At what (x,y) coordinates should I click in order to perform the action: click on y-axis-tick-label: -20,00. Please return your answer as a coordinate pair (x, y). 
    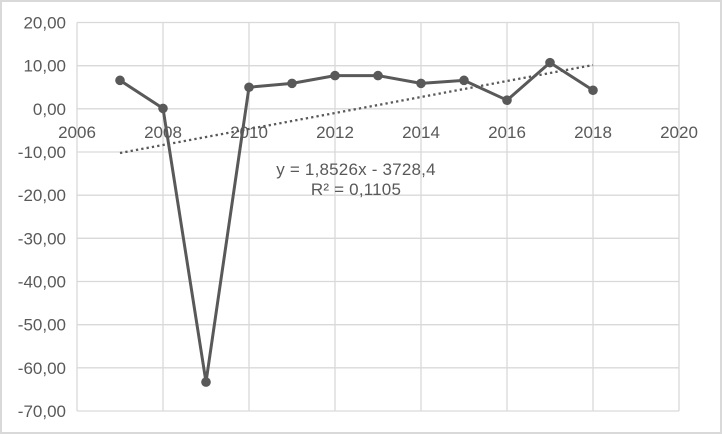
    Looking at the image, I should click on (42, 195).